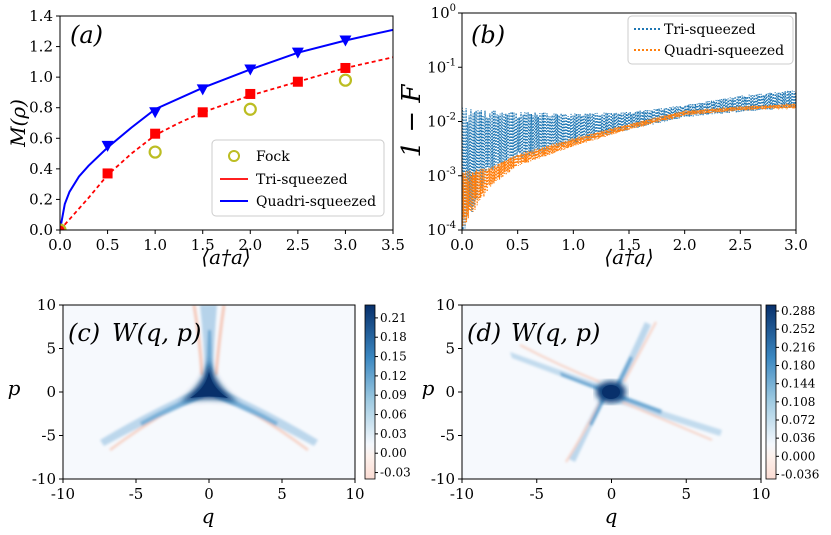 Image resolution: width=831 pixels, height=535 pixels. I want to click on wigner-d-core-dark, so click(611, 392).